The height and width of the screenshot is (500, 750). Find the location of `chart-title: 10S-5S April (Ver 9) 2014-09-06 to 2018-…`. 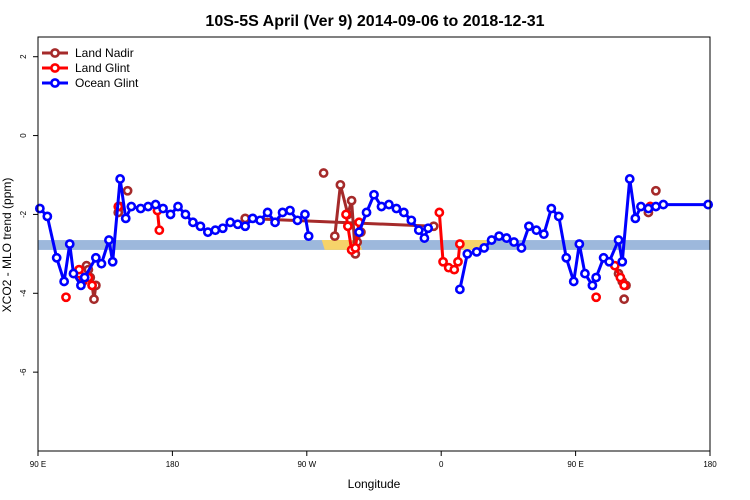

chart-title: 10S-5S April (Ver 9) 2014-09-06 to 2018-… is located at coordinates (374, 21).